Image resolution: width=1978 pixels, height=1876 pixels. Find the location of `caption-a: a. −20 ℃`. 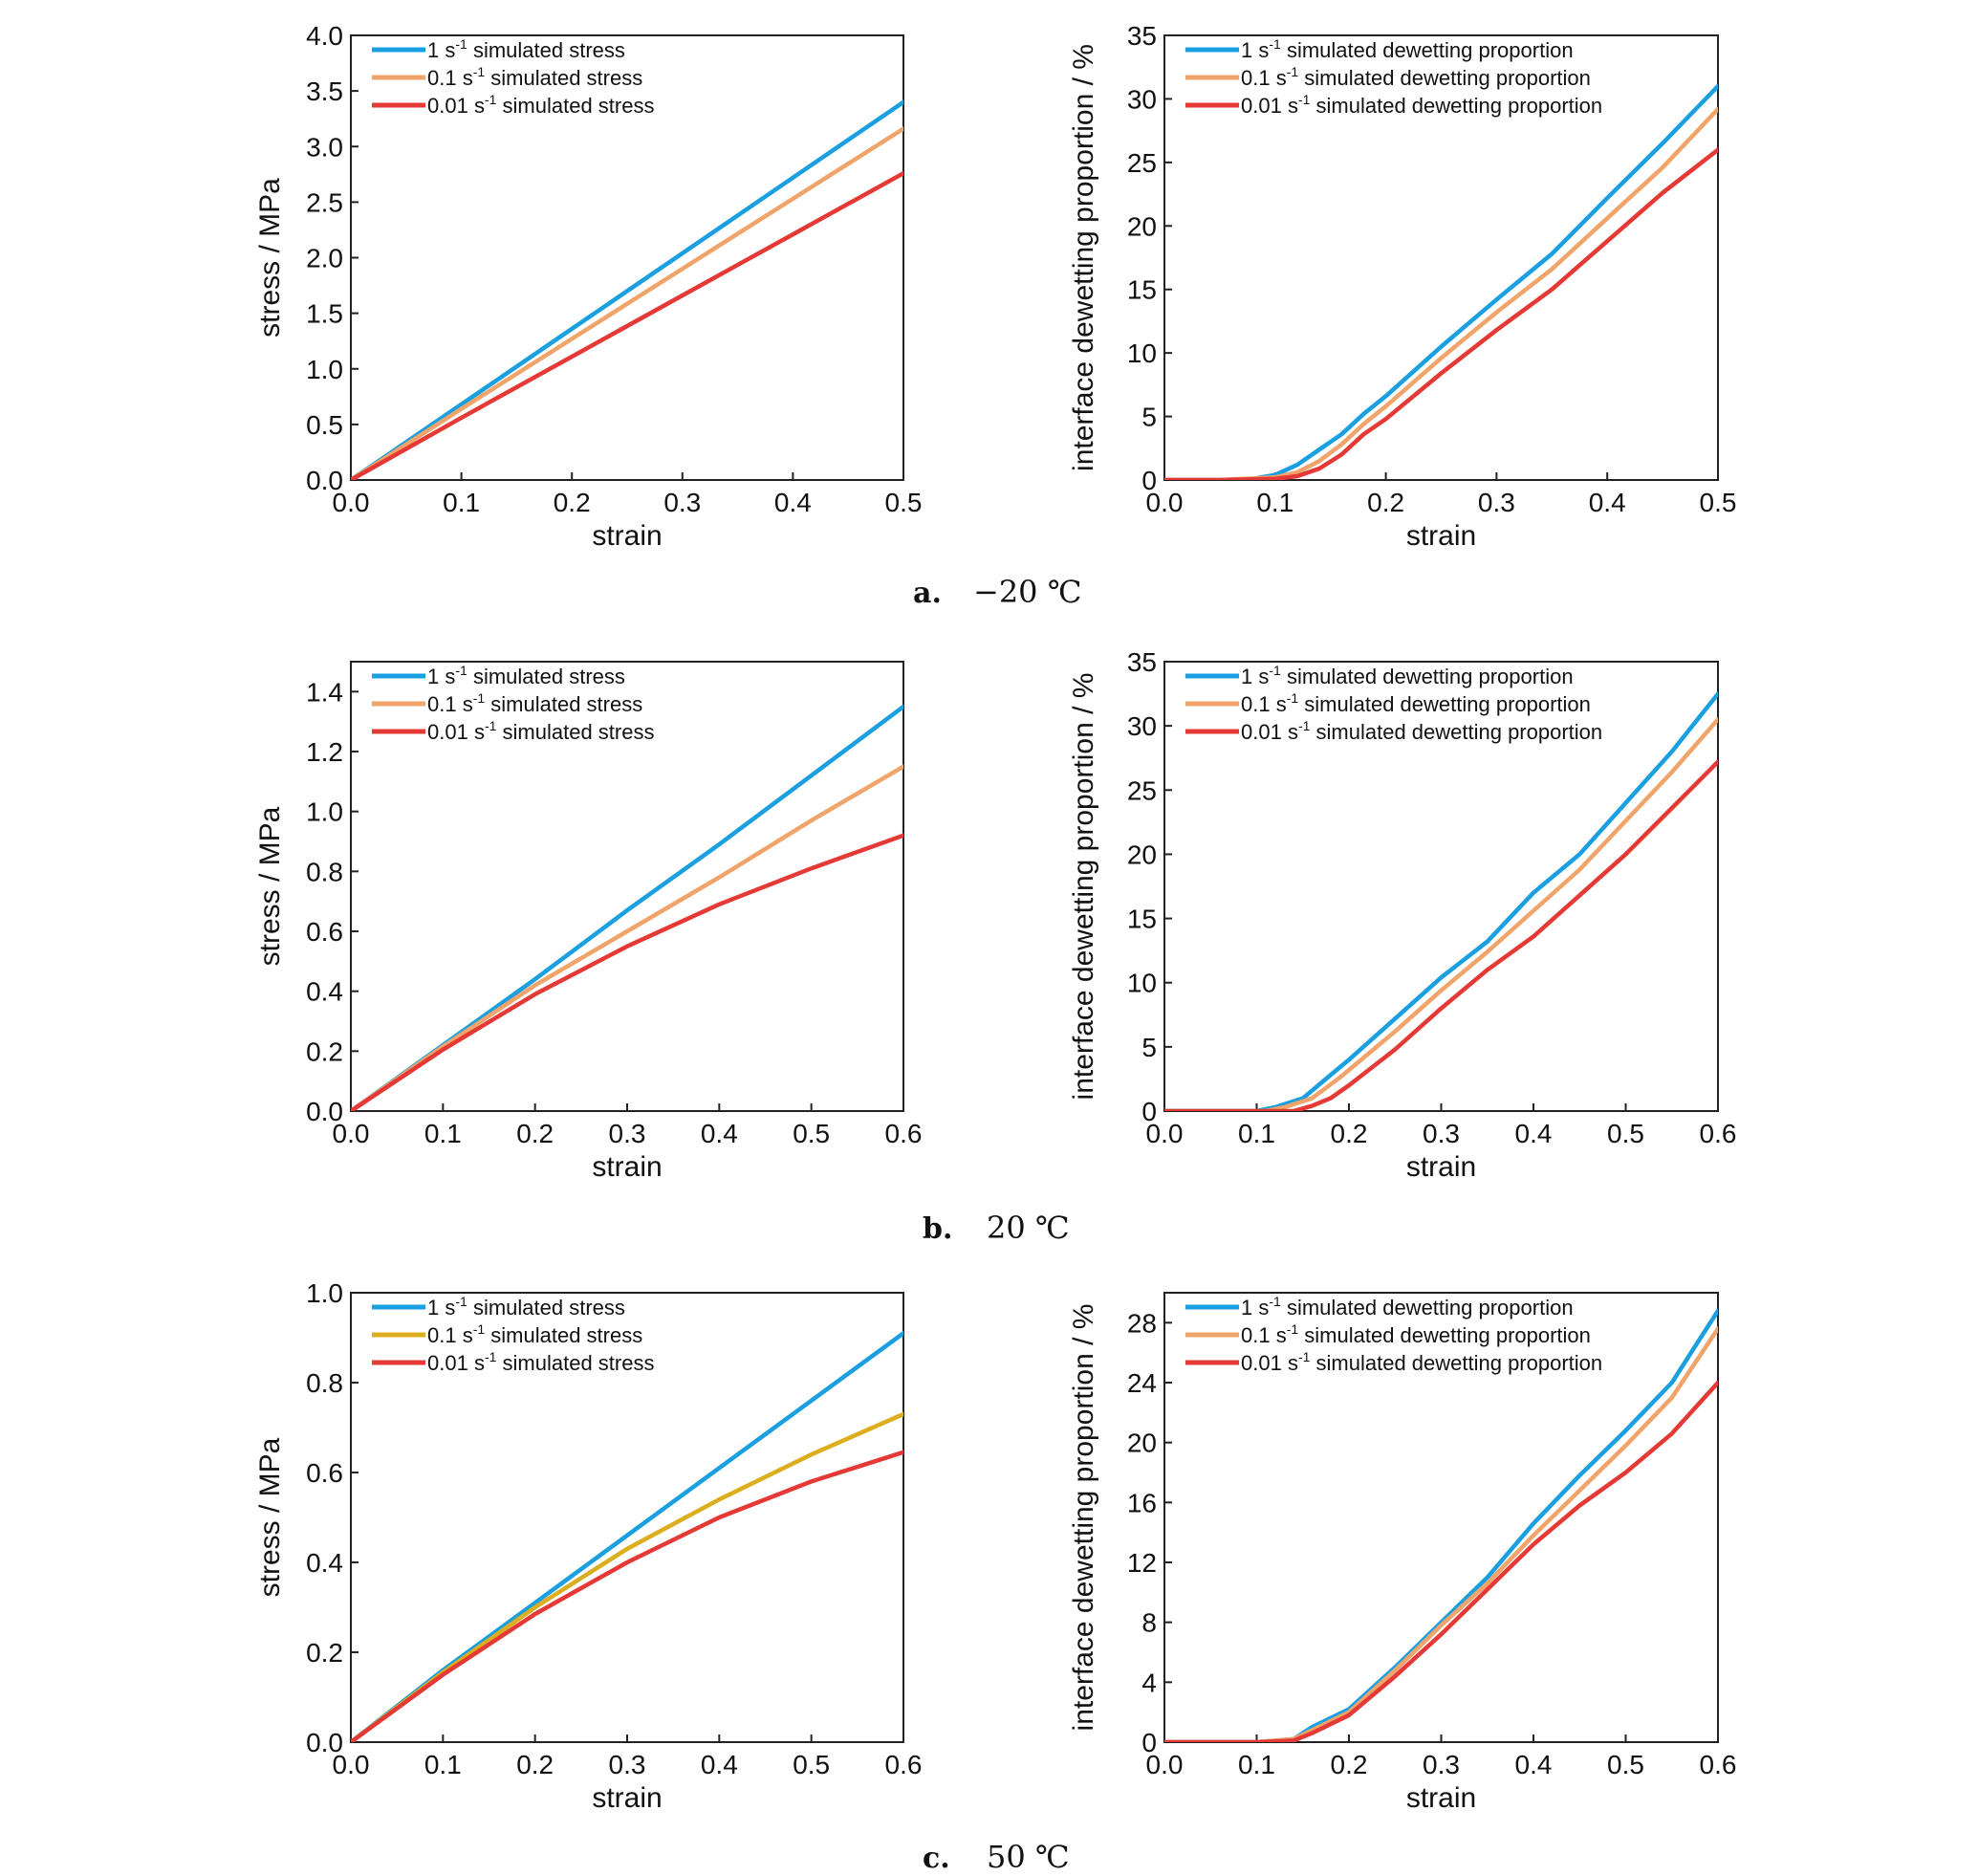

caption-a: a. −20 ℃ is located at coordinates (997, 592).